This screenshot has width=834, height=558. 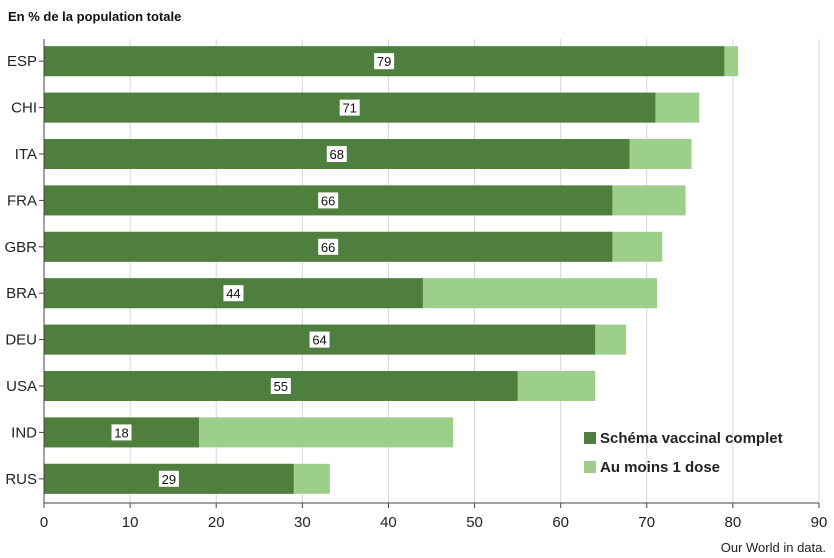 I want to click on category-label: USA, so click(x=21, y=386).